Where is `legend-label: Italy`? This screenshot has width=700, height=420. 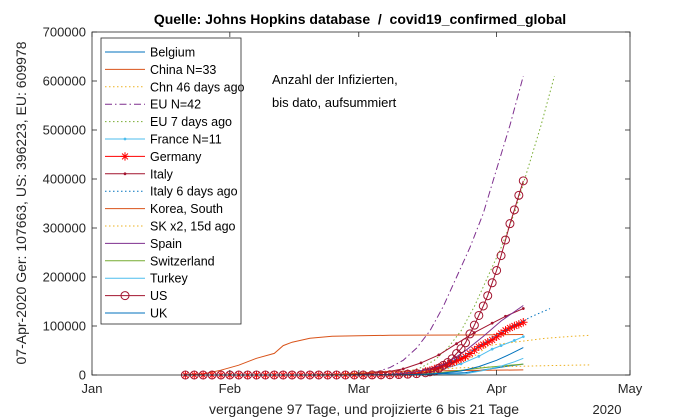 legend-label: Italy is located at coordinates (162, 174).